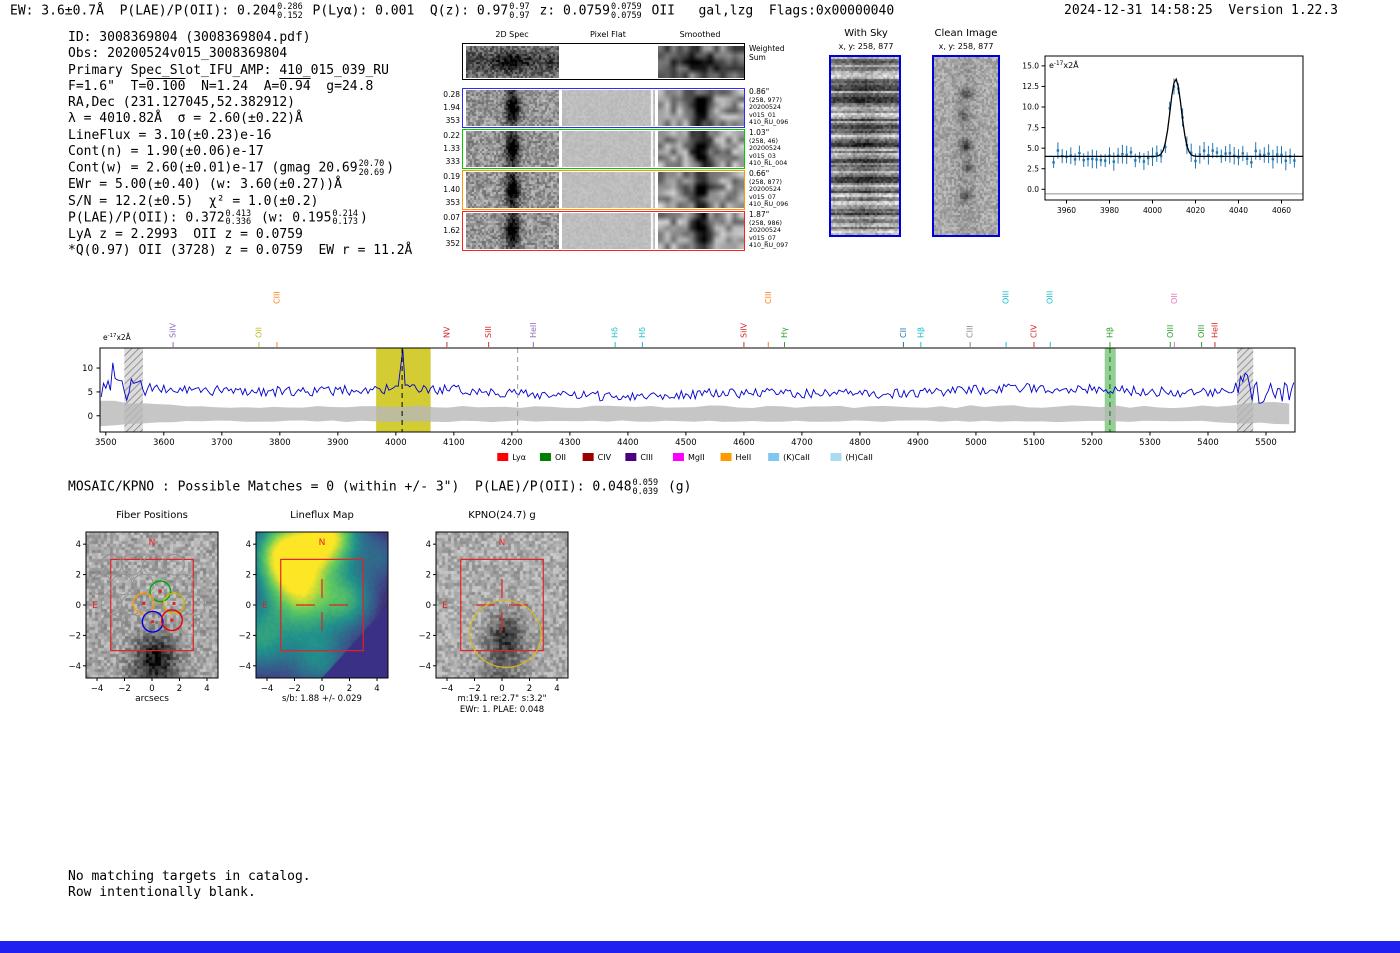 Image resolution: width=1400 pixels, height=953 pixels. What do you see at coordinates (1109, 210) in the screenshot?
I see `tick-label: 3980` at bounding box center [1109, 210].